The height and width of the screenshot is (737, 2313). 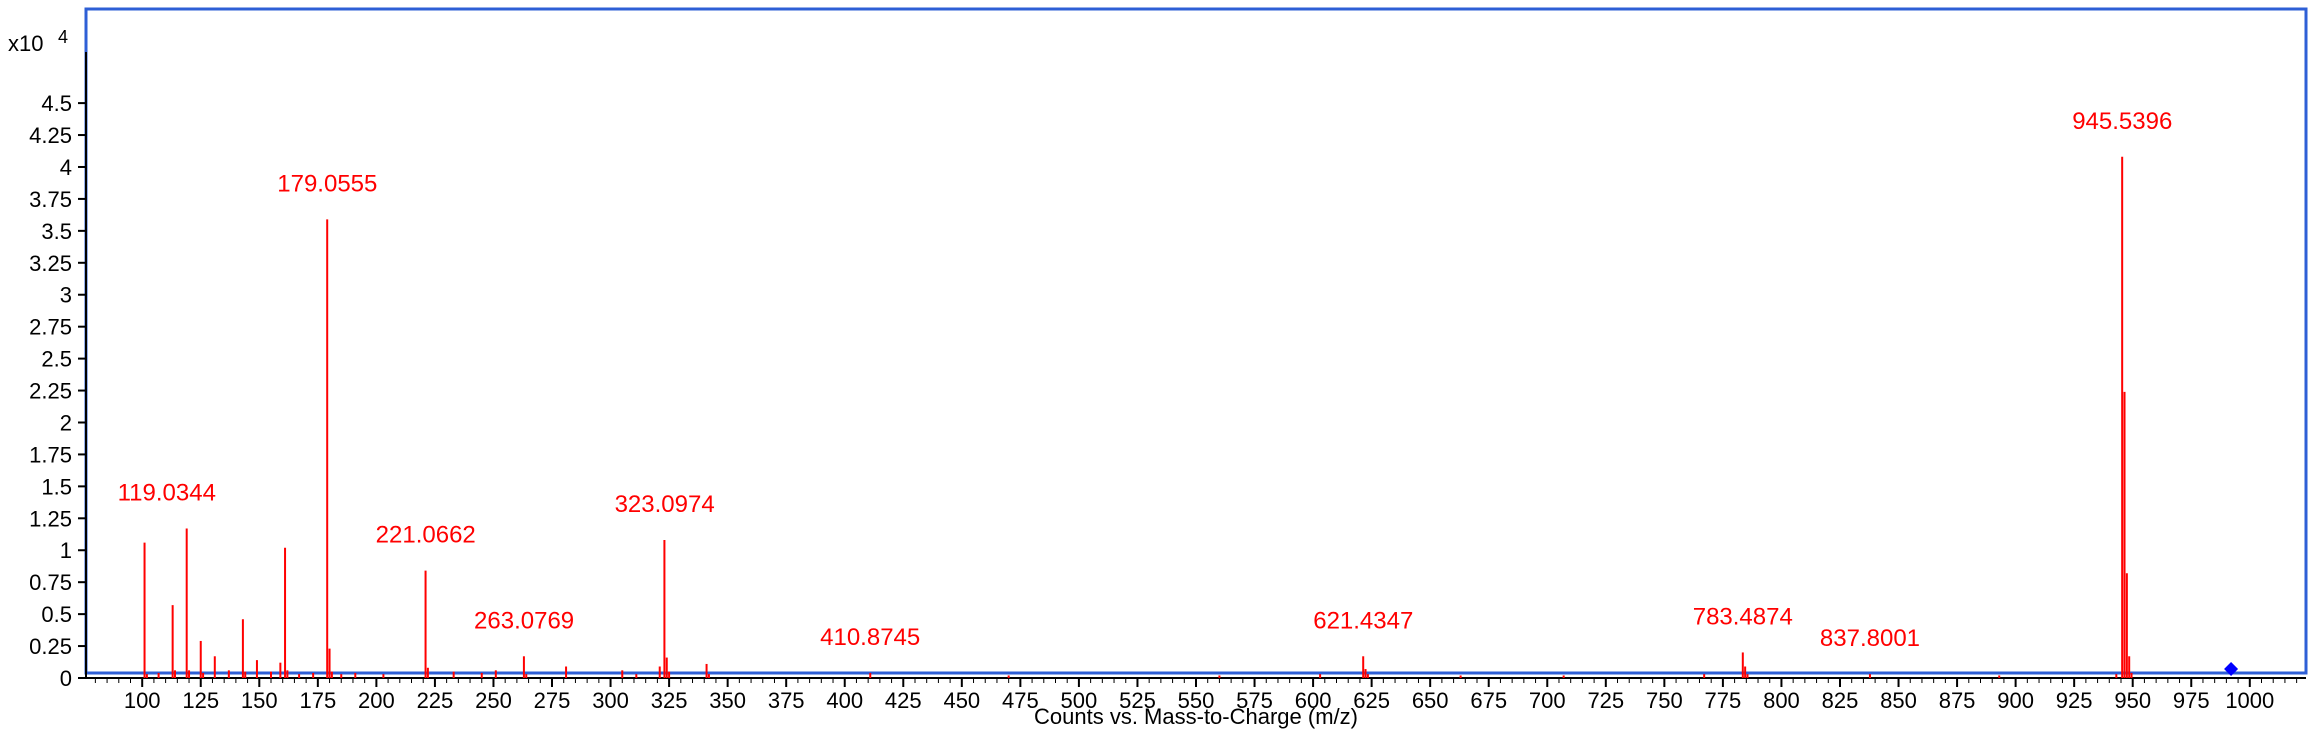 I want to click on x-axis-title: Counts vs. Mass-to-Charge (m/z), so click(x=1196, y=716).